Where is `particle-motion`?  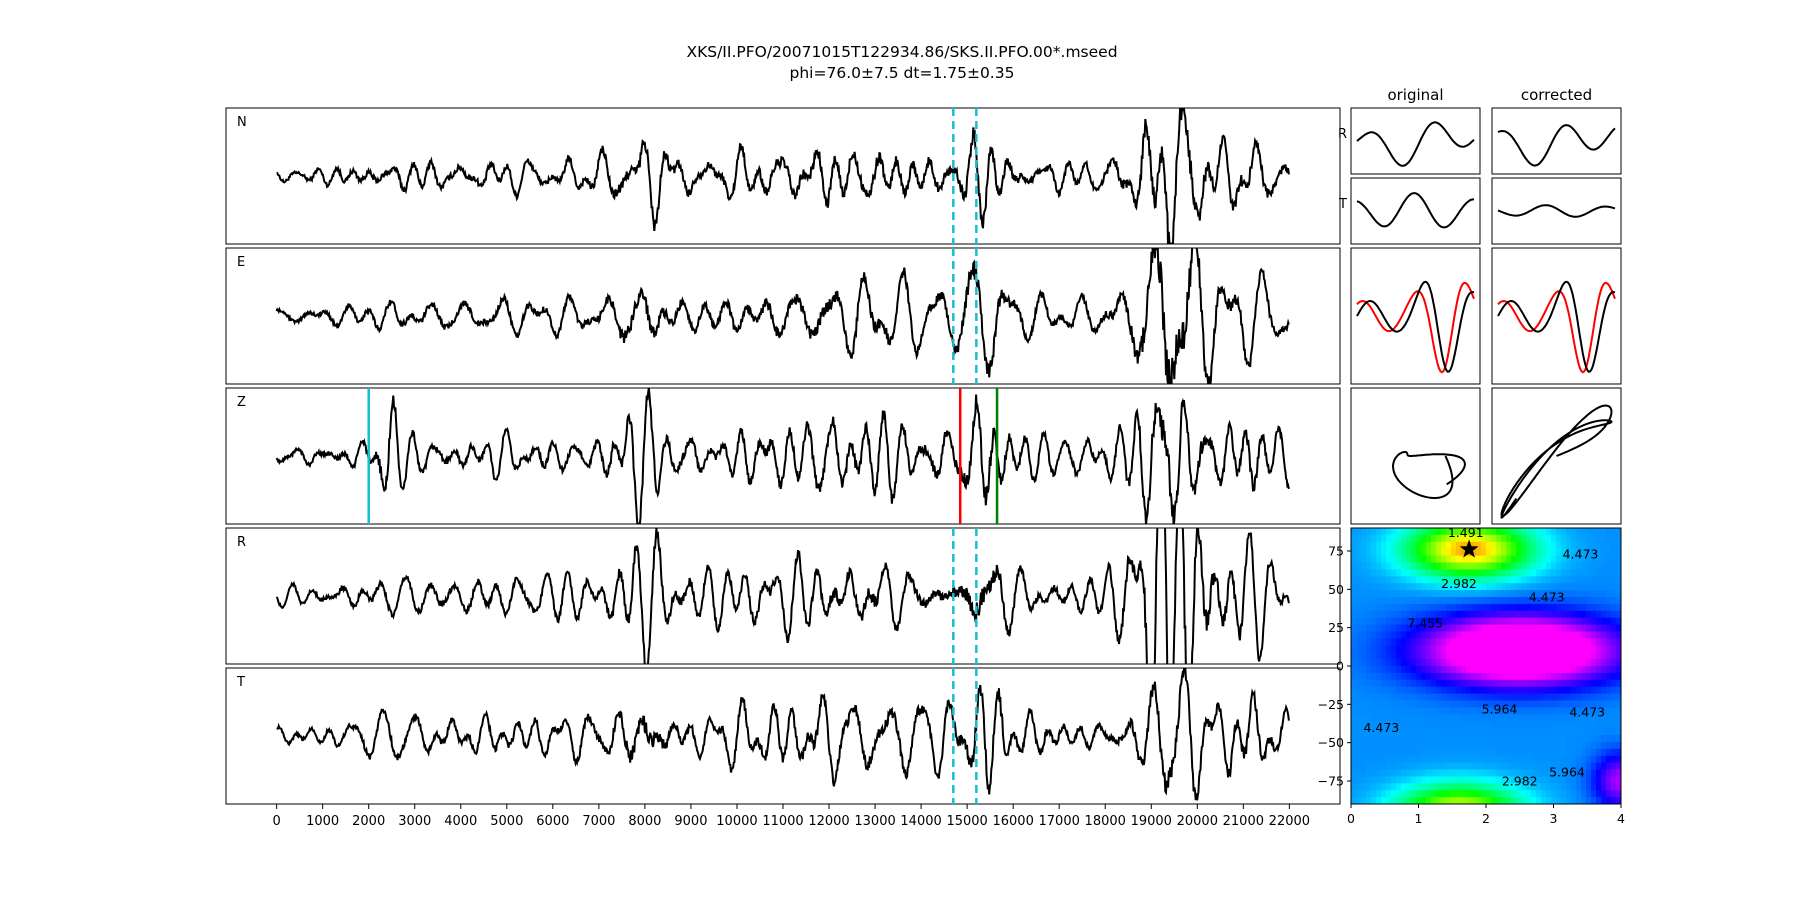
particle-motion is located at coordinates (1428, 475).